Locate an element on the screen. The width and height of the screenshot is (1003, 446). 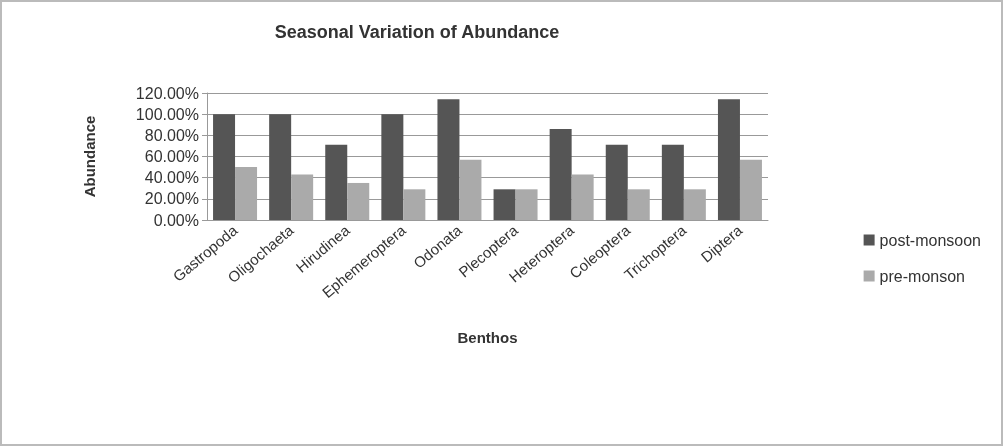
y-tick-label: 20.00% is located at coordinates (171, 199).